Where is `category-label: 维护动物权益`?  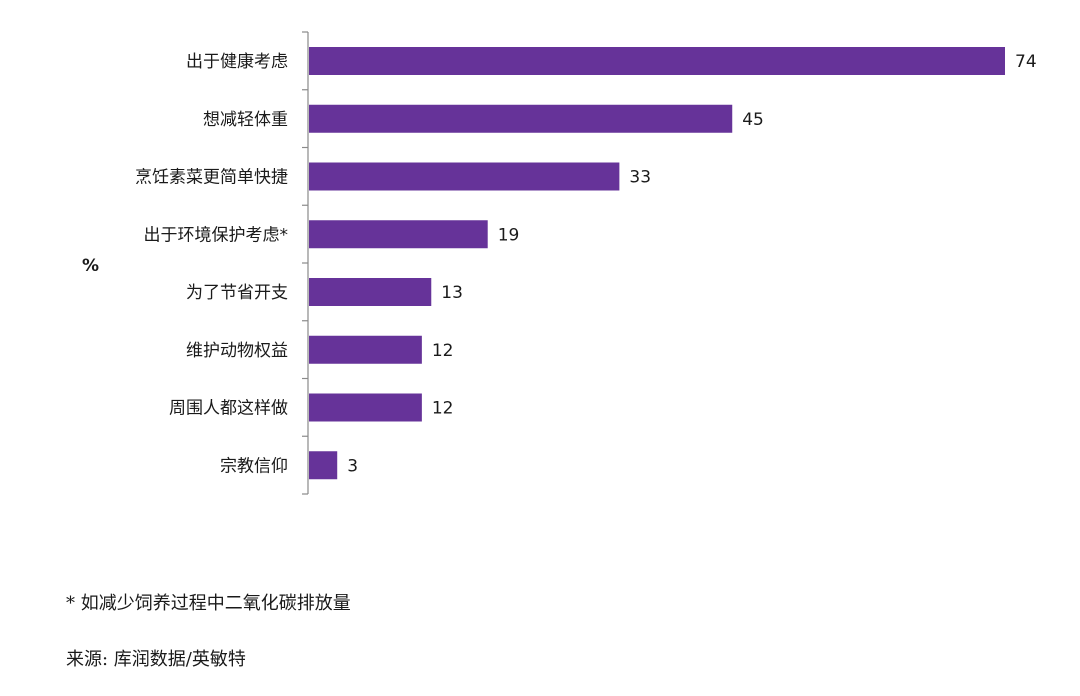 category-label: 维护动物权益 is located at coordinates (237, 351).